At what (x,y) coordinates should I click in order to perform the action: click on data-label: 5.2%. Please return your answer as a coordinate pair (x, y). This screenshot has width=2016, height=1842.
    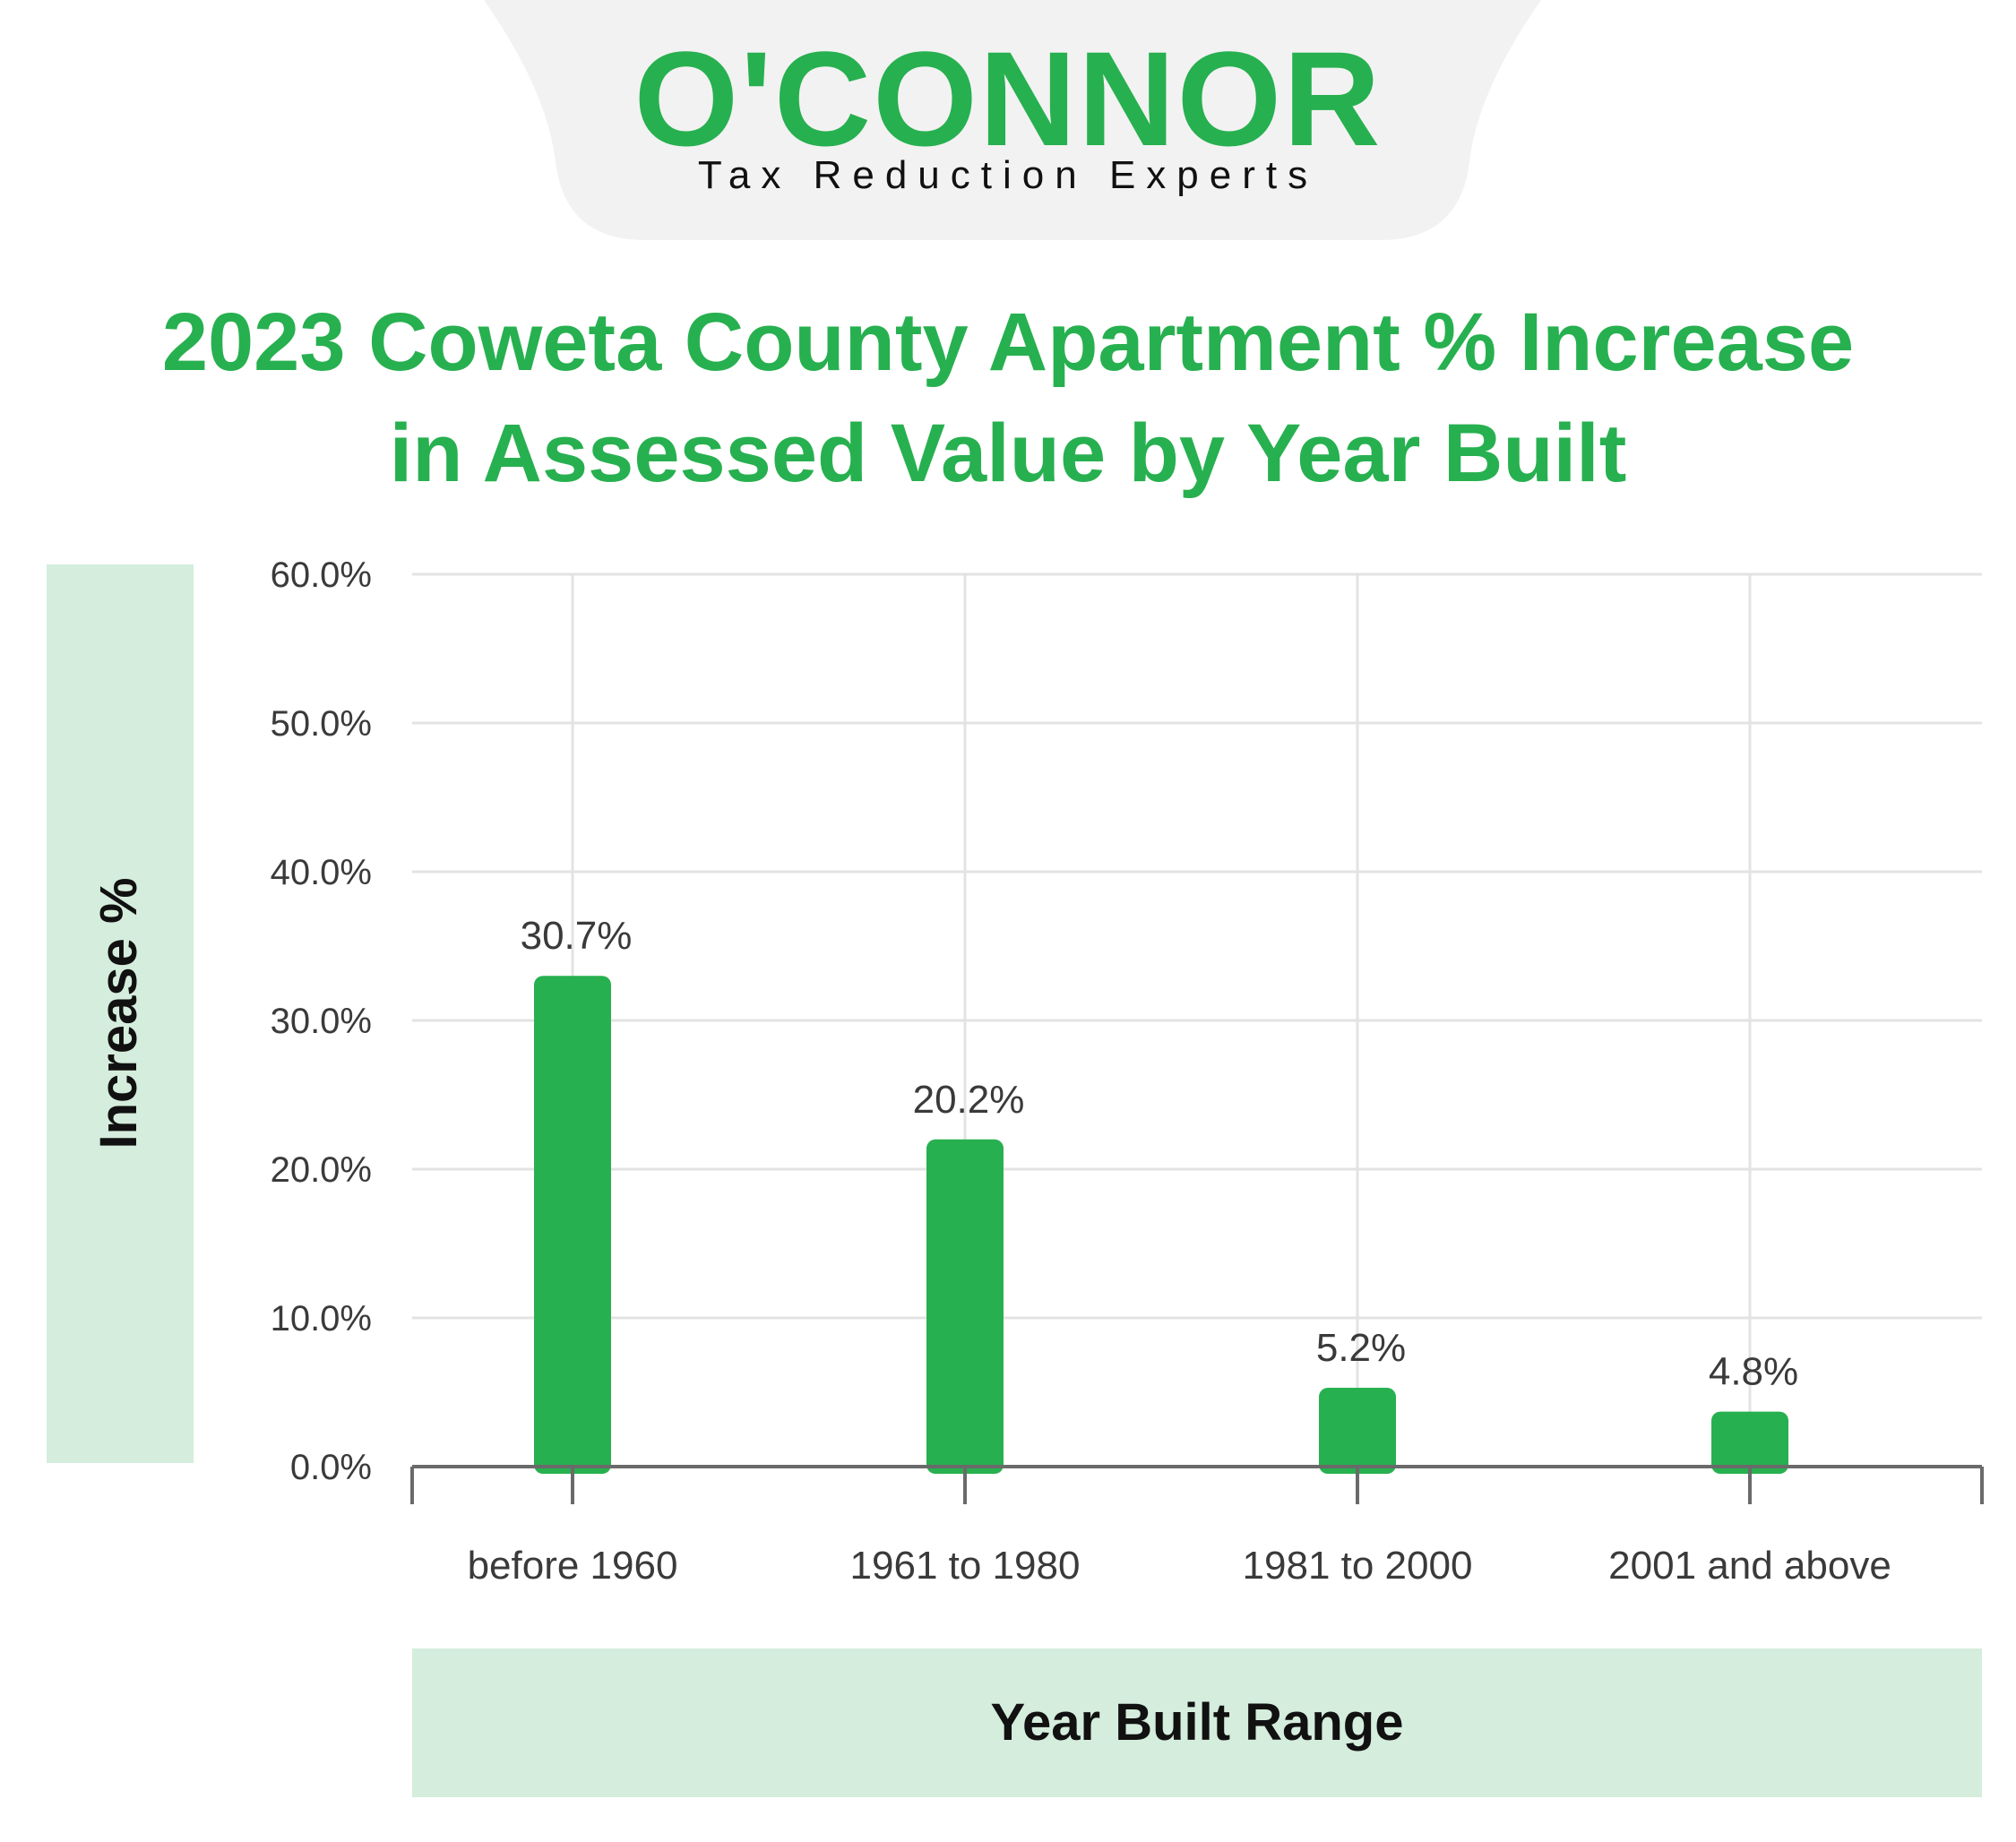
    Looking at the image, I should click on (1361, 1348).